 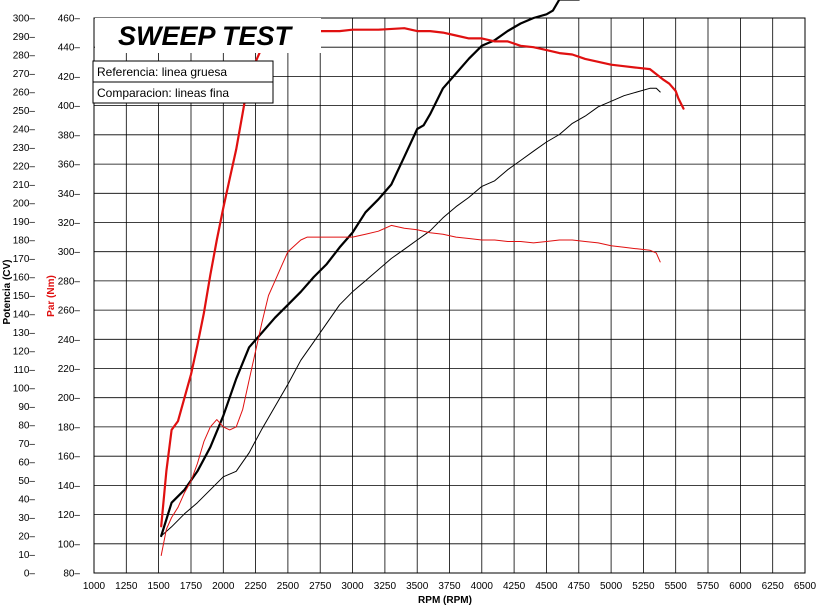 What do you see at coordinates (676, 586) in the screenshot?
I see `x-tick-label: 5500` at bounding box center [676, 586].